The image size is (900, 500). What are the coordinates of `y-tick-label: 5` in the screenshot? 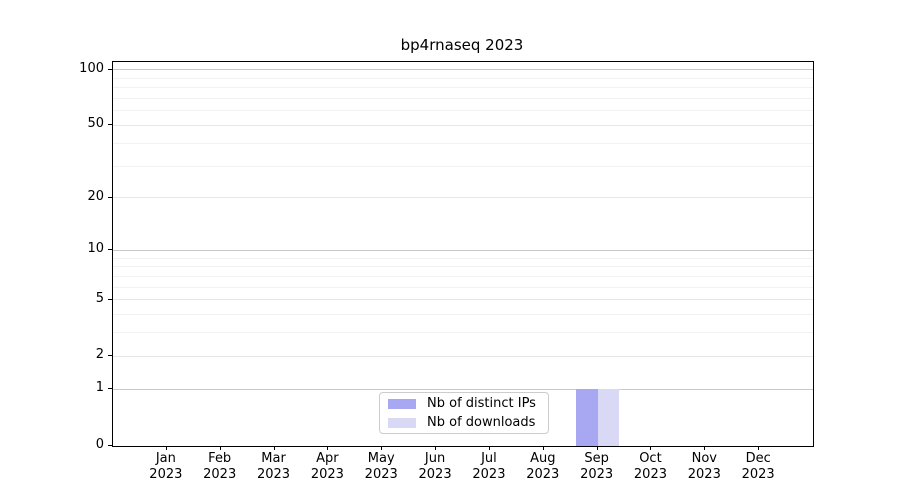 It's located at (99, 298).